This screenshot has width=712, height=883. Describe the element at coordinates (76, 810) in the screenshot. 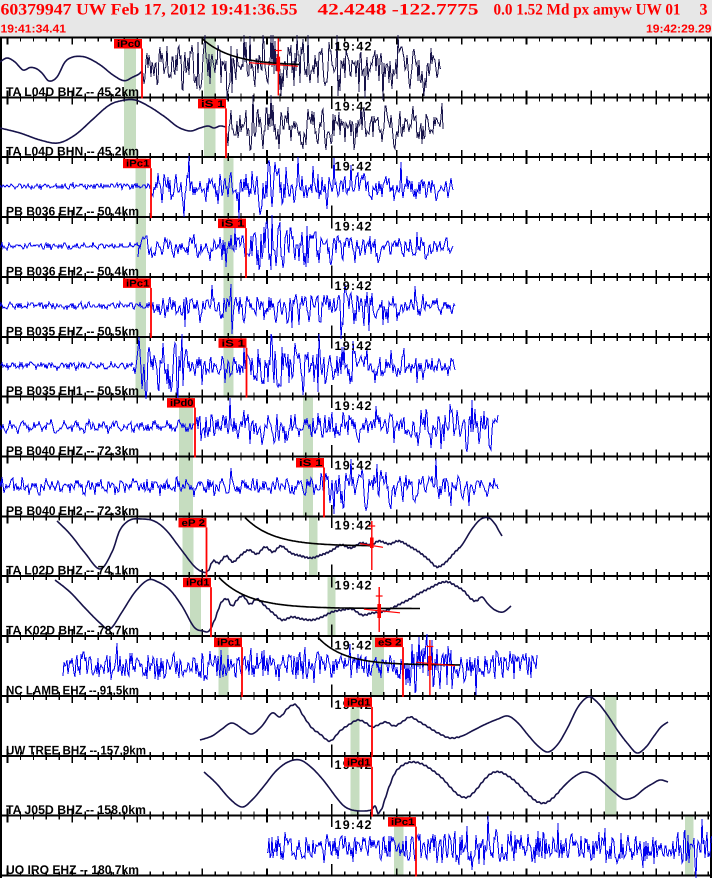

I see `svg-text: TA J05D BHZ -- 158,0km` at that location.